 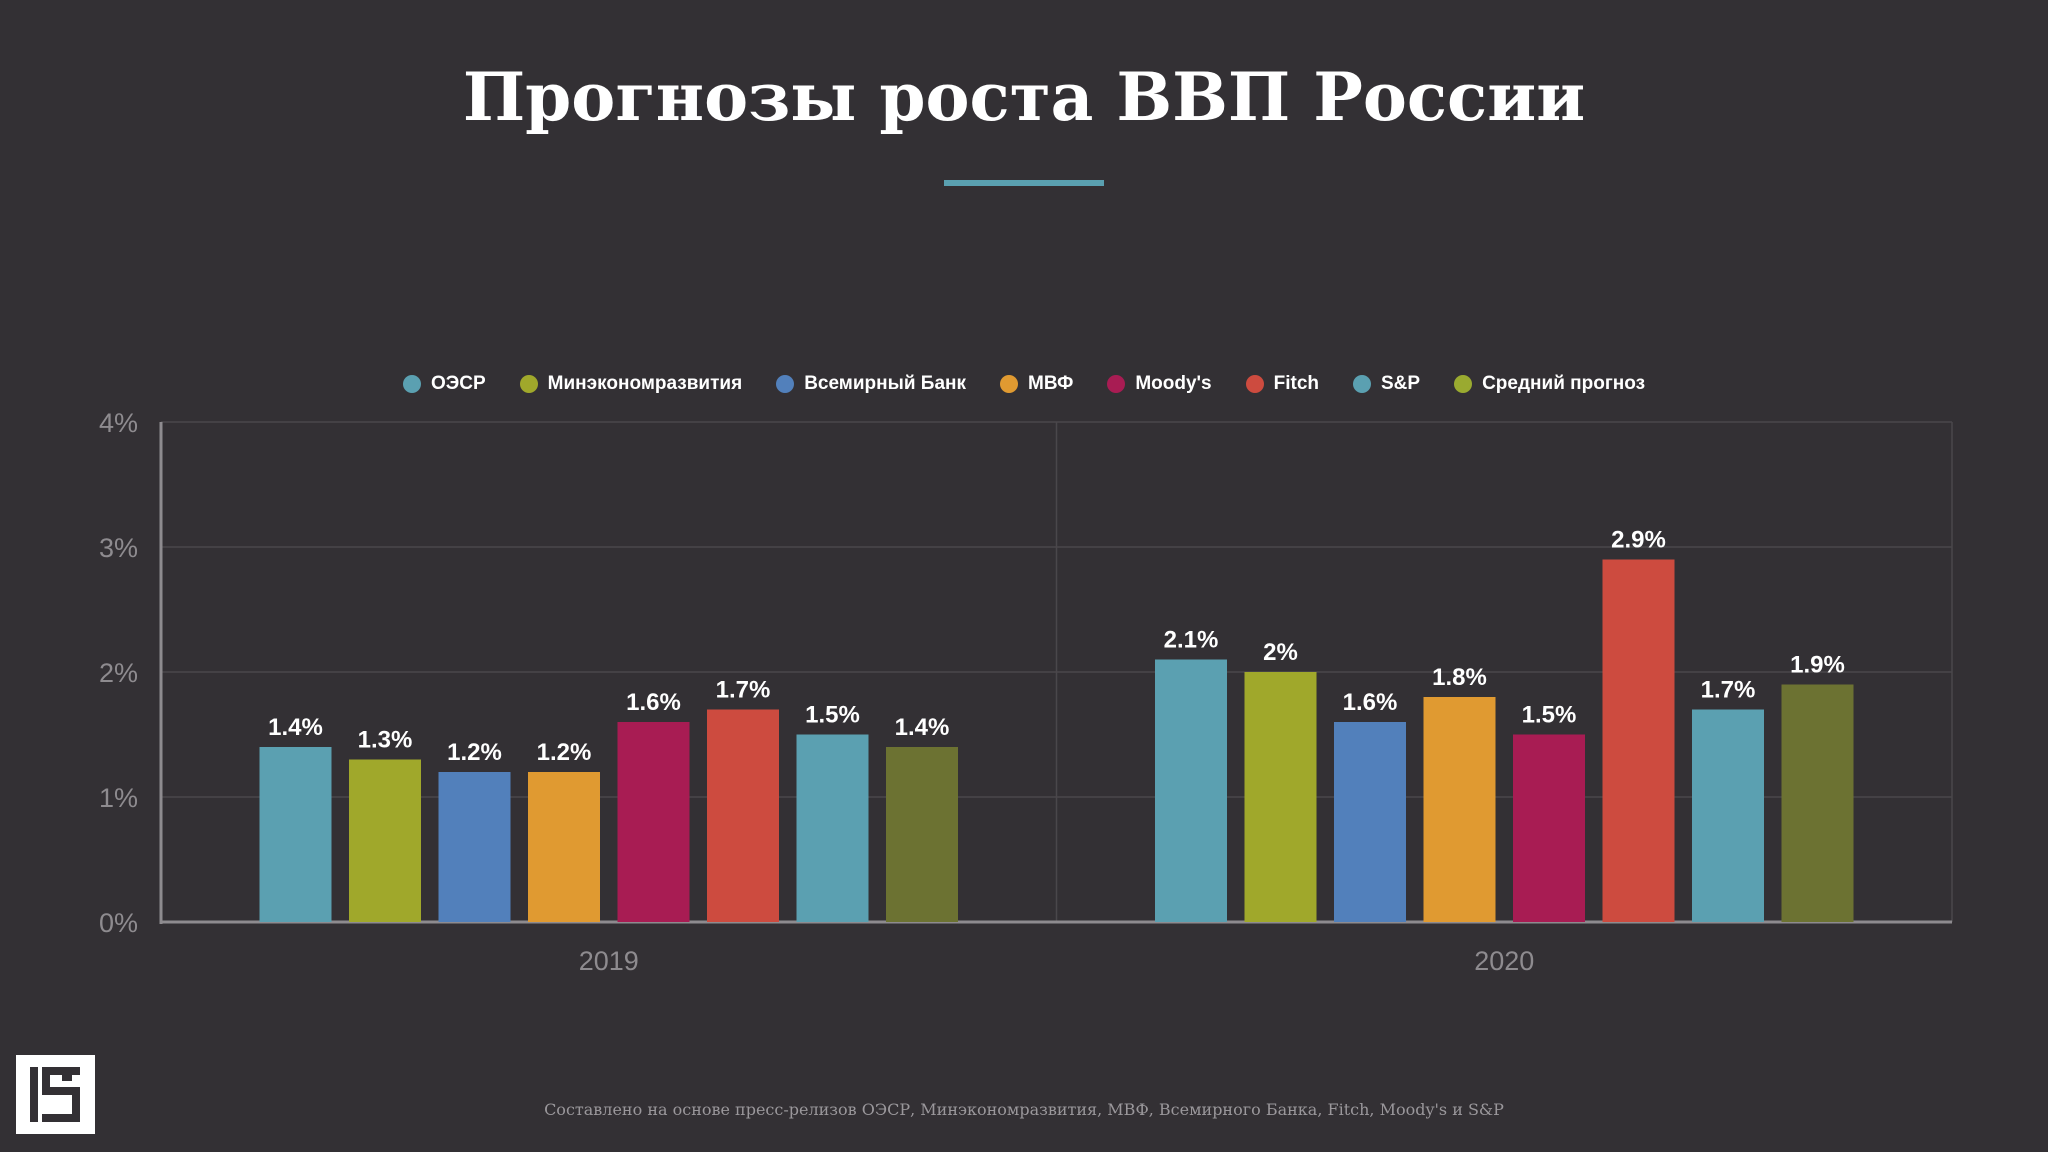 I want to click on legend-label: Минэкономразвития, so click(x=645, y=383).